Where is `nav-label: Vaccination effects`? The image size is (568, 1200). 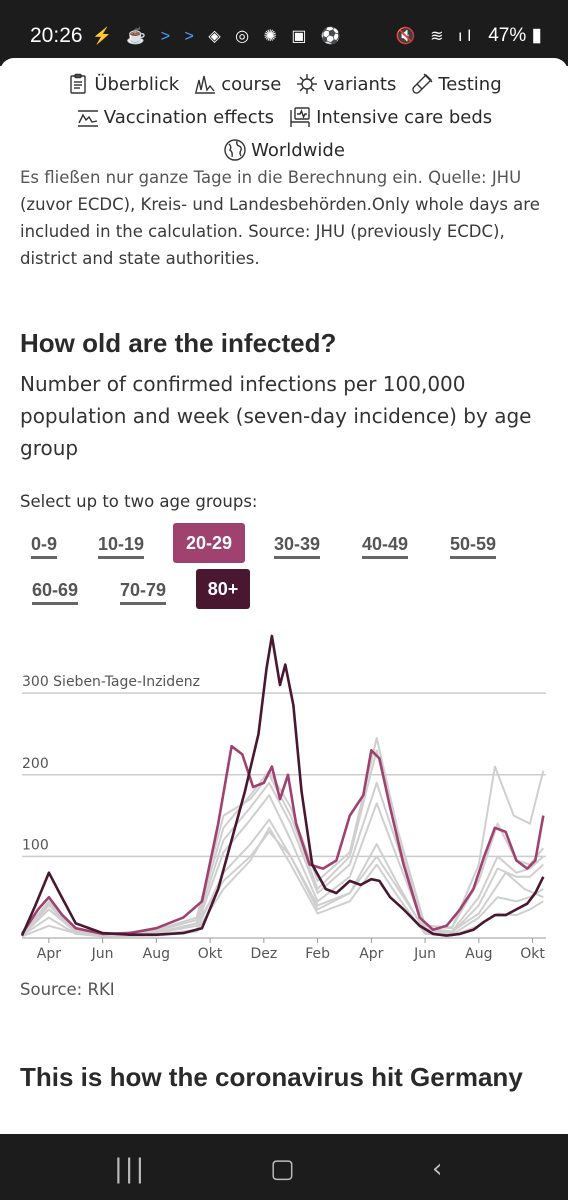
nav-label: Vaccination effects is located at coordinates (189, 117).